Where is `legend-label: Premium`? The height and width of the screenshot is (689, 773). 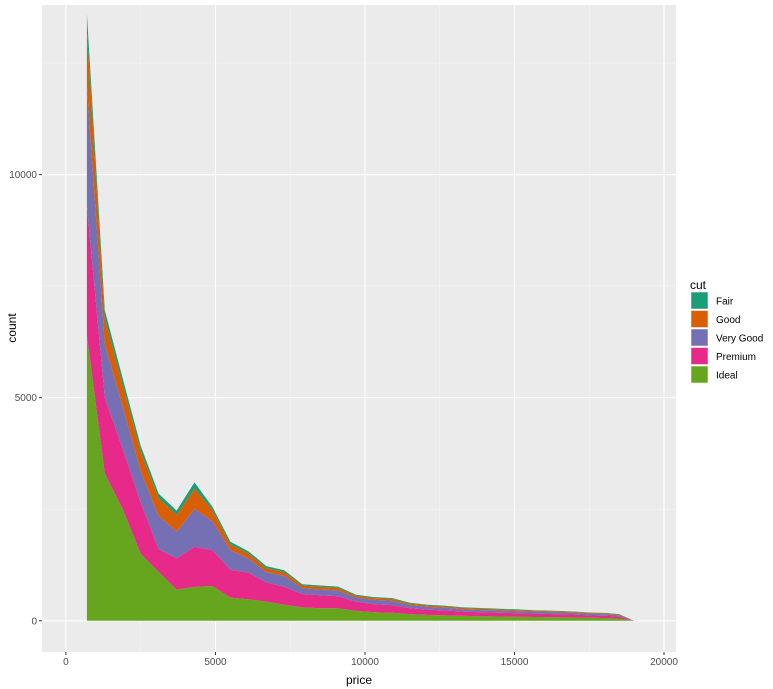
legend-label: Premium is located at coordinates (736, 357).